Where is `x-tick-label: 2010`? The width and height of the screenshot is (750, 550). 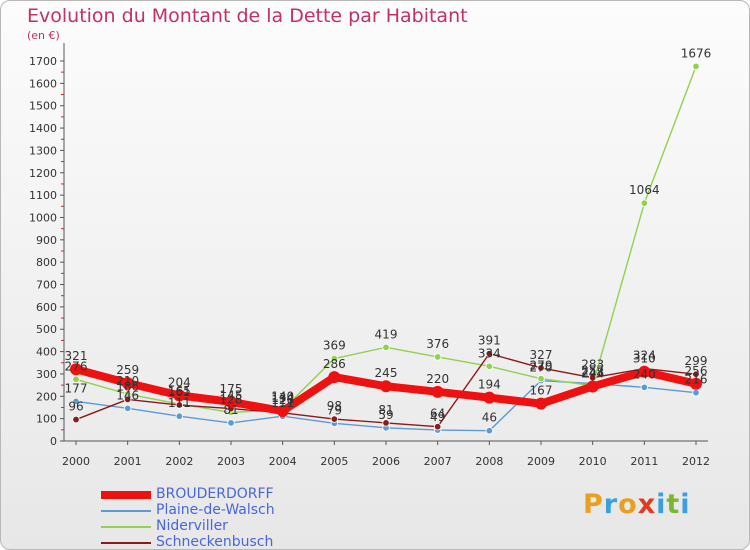 x-tick-label: 2010 is located at coordinates (593, 461).